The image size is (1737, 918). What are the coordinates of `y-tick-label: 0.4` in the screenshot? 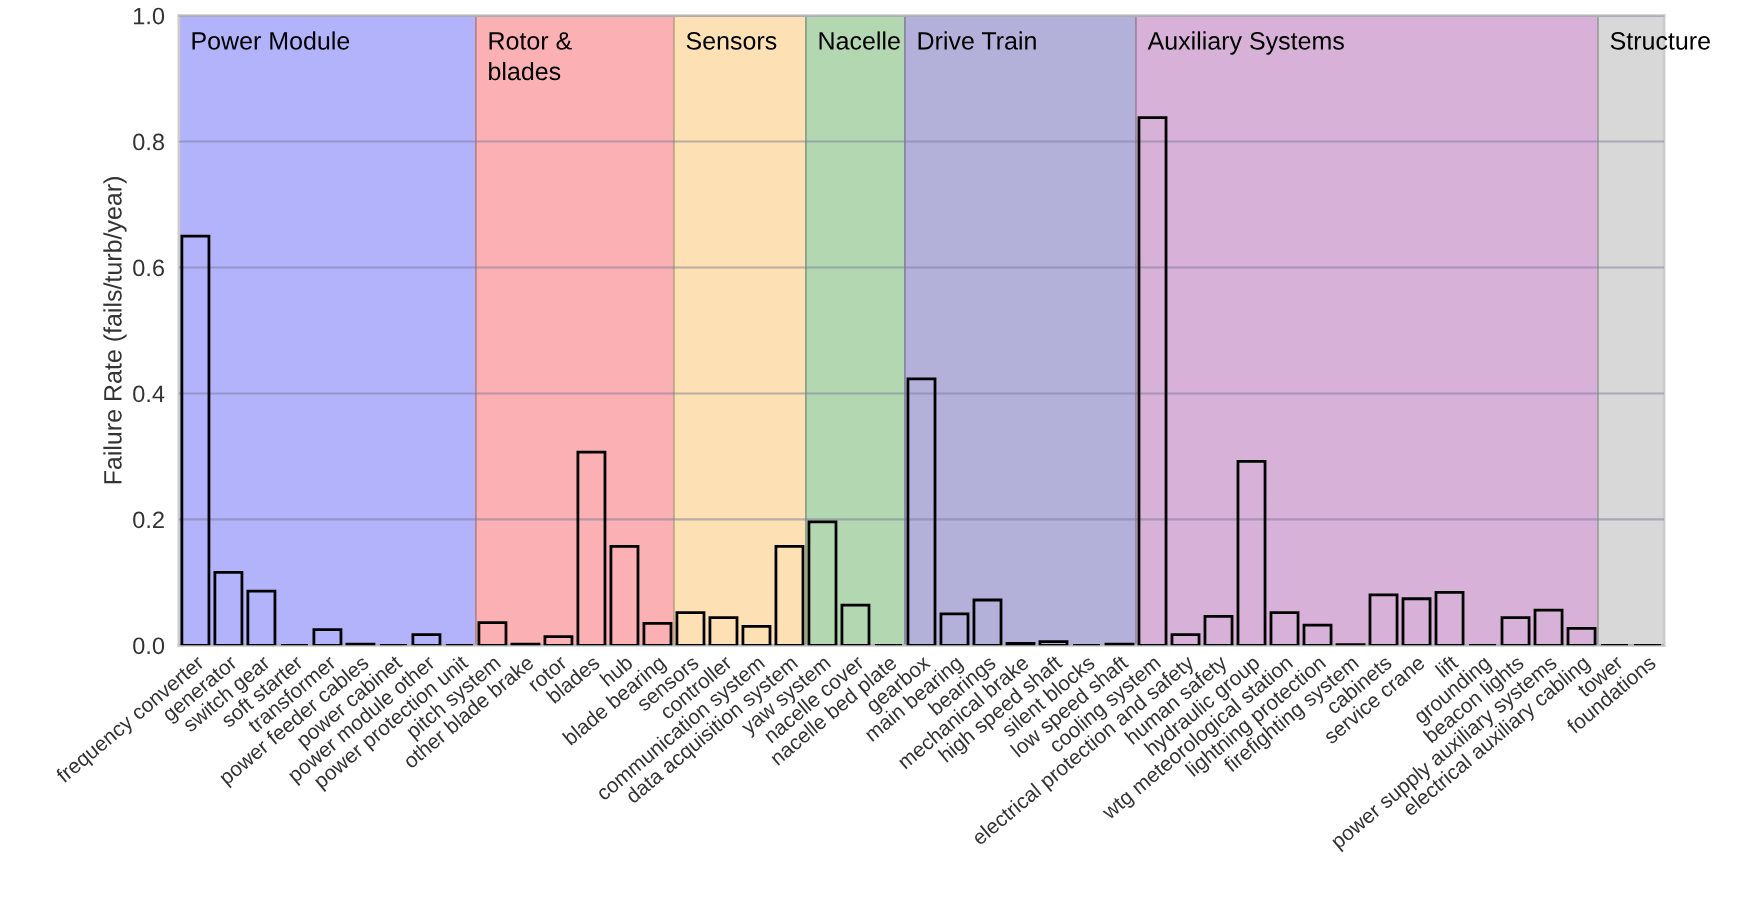 It's located at (149, 394).